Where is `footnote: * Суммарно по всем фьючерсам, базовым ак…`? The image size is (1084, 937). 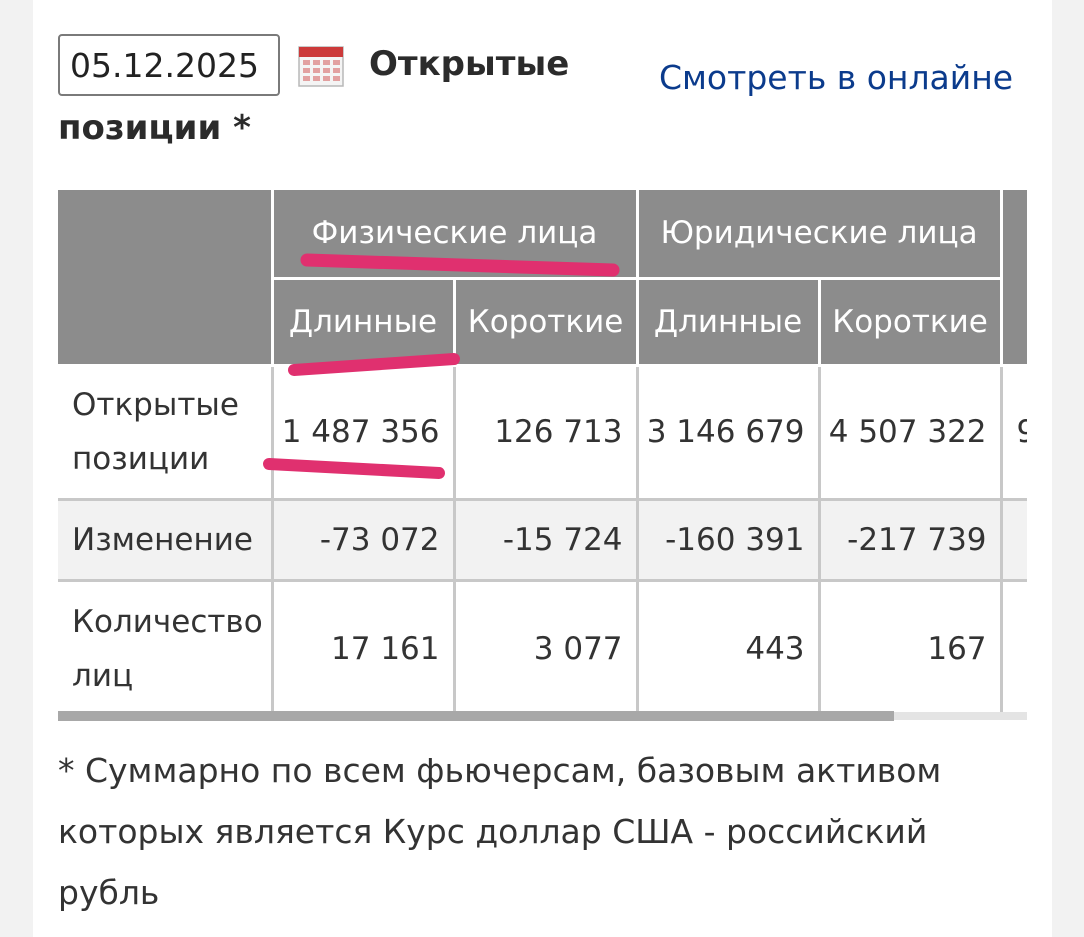
footnote: * Суммарно по всем фьючерсам, базовым ак… is located at coordinates (500, 831).